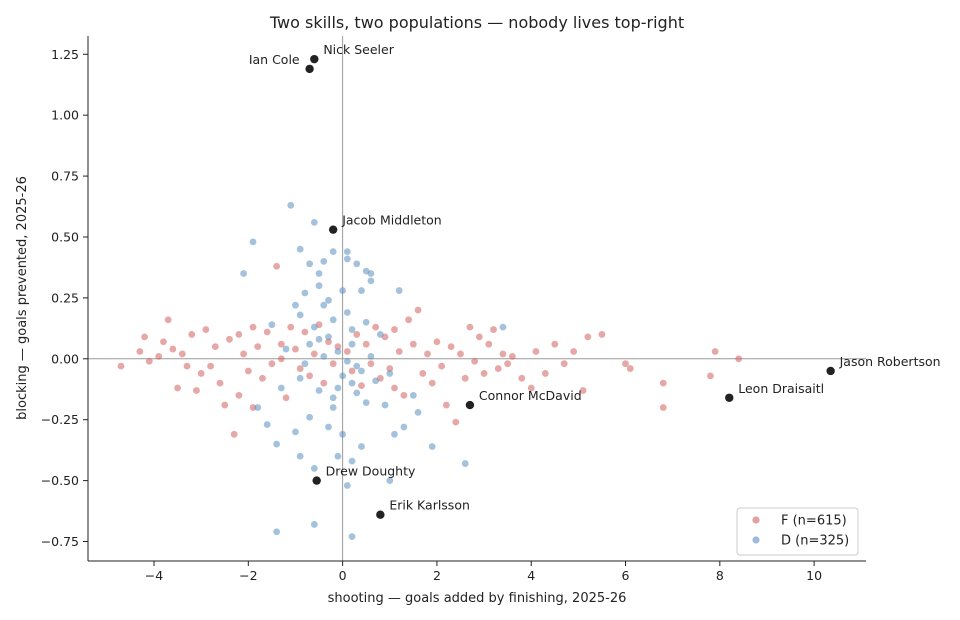  Describe the element at coordinates (65, 358) in the screenshot. I see `y-tick-label: 0.00` at that location.